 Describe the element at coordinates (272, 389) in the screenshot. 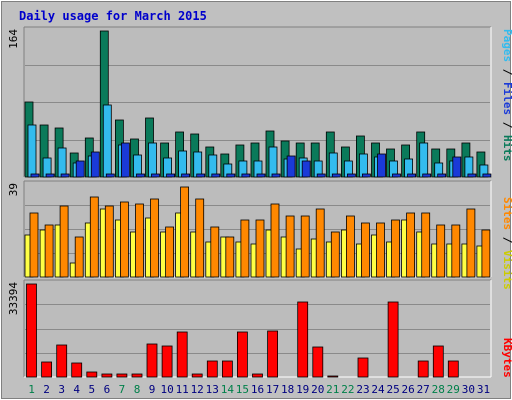

I see `x-tick-label: 17` at that location.